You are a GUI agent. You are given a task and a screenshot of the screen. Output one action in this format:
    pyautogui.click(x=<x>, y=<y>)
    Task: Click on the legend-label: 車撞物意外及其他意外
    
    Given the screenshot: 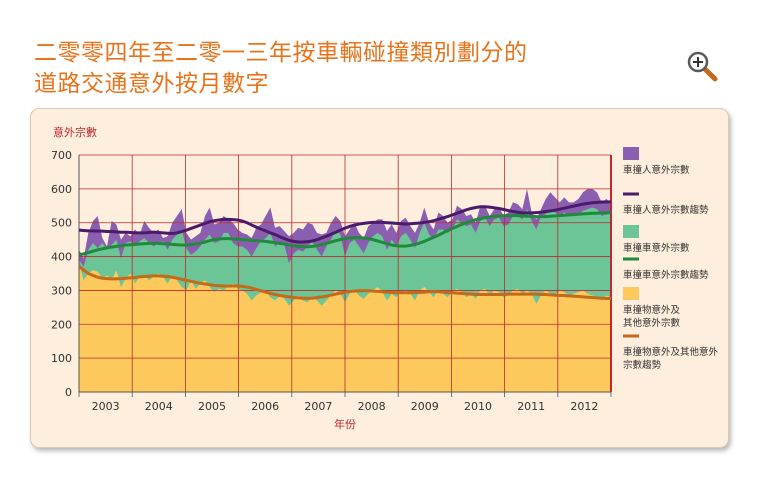 What is the action you would take?
    pyautogui.click(x=671, y=352)
    